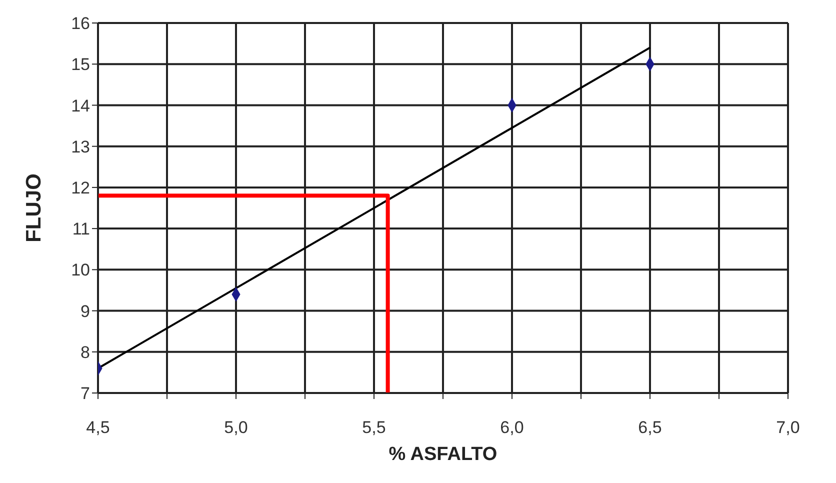 This screenshot has height=483, width=836. I want to click on y-tick-label: 15, so click(80, 64).